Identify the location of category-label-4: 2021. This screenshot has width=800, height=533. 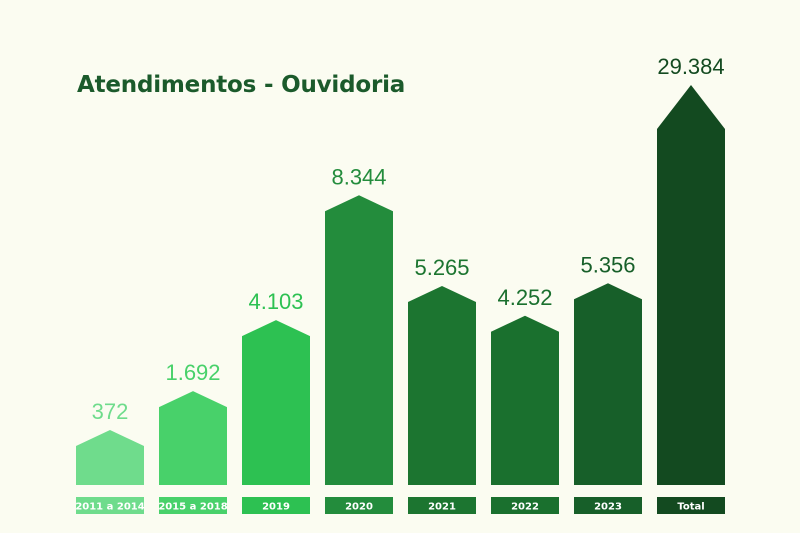
(442, 507).